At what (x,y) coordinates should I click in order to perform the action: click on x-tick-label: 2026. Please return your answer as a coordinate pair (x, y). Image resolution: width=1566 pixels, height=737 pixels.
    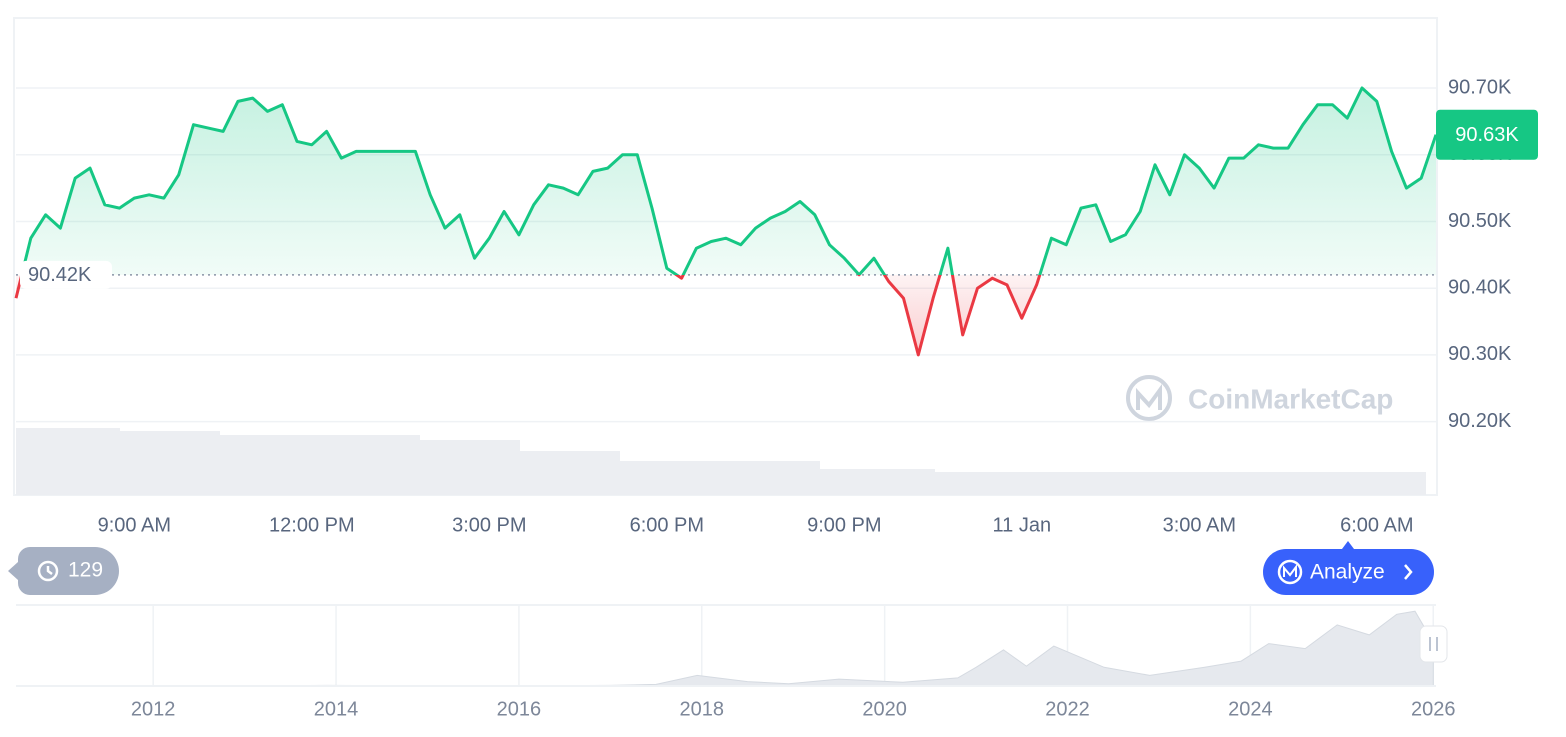
    Looking at the image, I should click on (1433, 709).